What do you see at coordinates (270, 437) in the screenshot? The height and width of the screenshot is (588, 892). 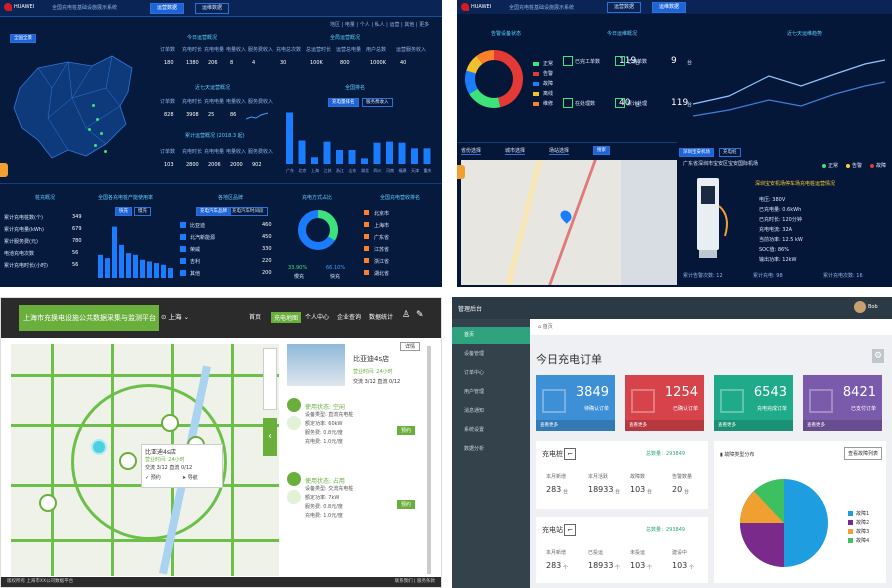 I see `collapse-panel-icon: ‹` at bounding box center [270, 437].